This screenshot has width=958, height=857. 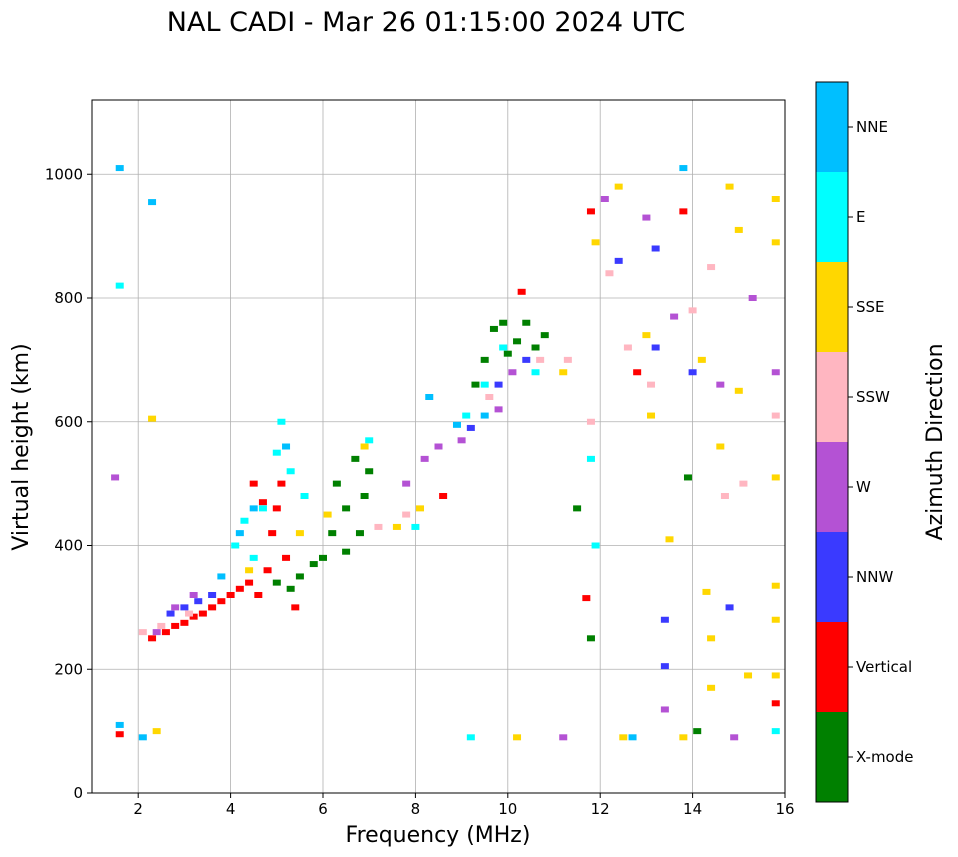 I want to click on x-tick-label: 6, so click(x=323, y=809).